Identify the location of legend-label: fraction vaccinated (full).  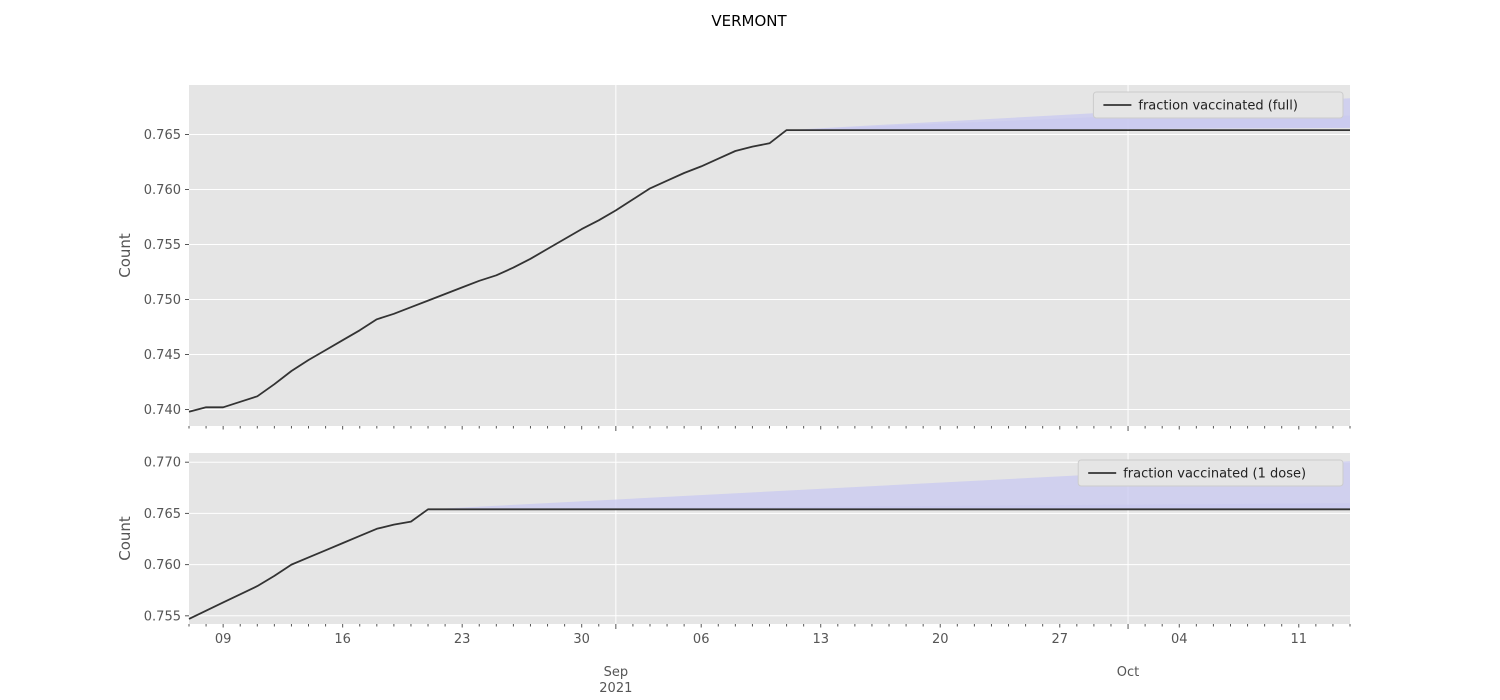
(1218, 106).